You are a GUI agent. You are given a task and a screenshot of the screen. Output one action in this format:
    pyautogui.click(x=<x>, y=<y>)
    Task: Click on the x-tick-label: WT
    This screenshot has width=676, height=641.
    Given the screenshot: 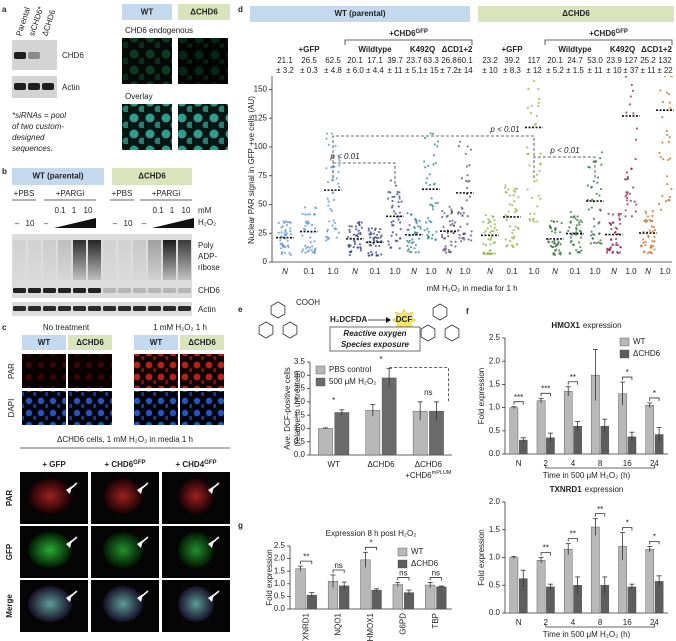 What is the action you would take?
    pyautogui.click(x=333, y=464)
    